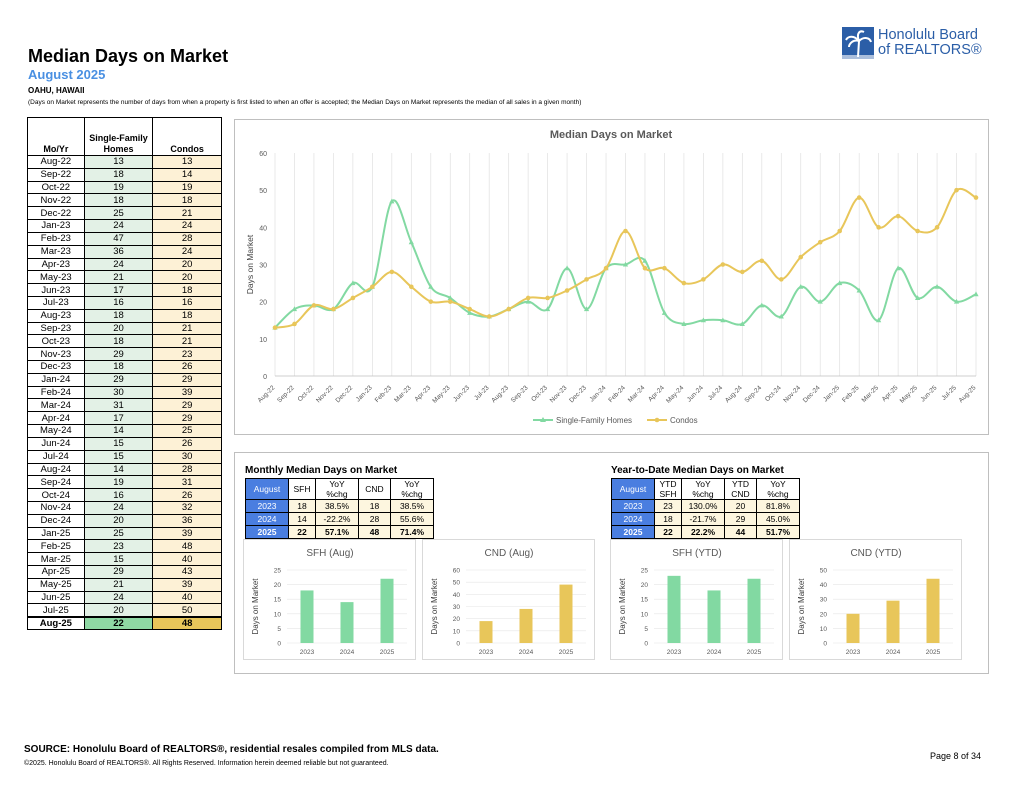 Image resolution: width=1024 pixels, height=789 pixels. What do you see at coordinates (703, 519) in the screenshot?
I see `summary-cell: -21.7%` at bounding box center [703, 519].